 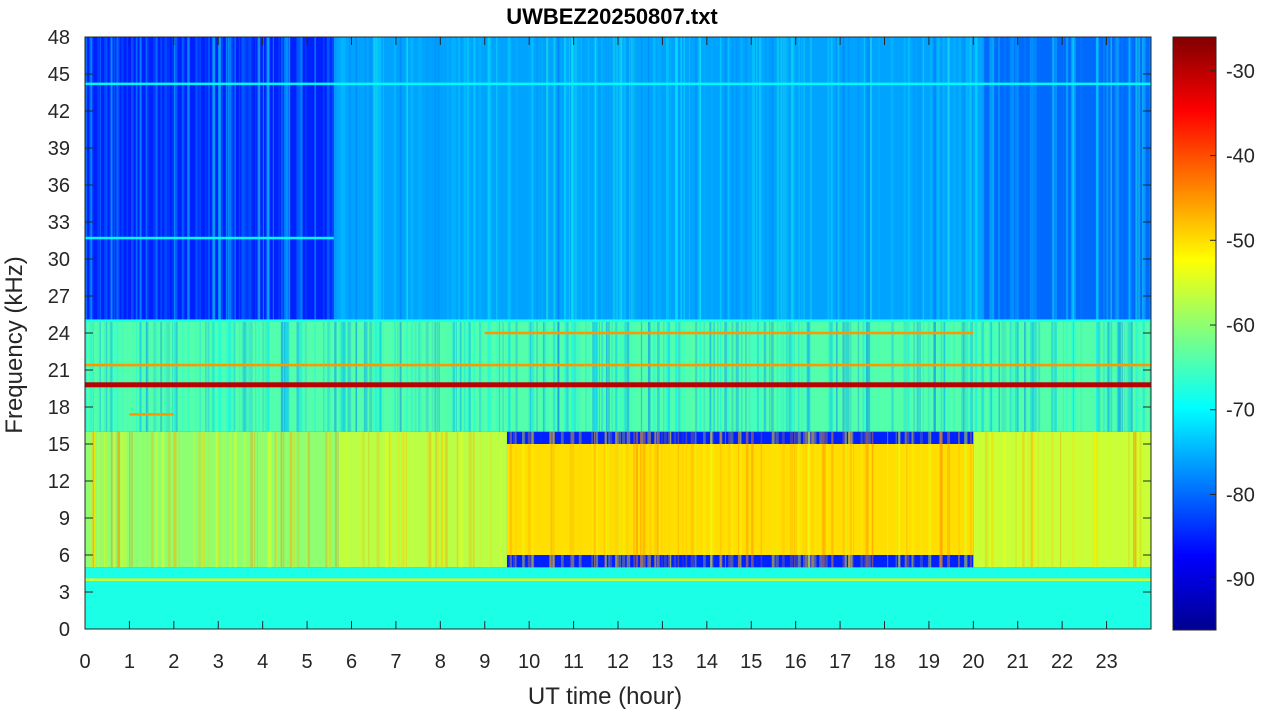 What do you see at coordinates (59, 223) in the screenshot?
I see `y-tick-label: 33` at bounding box center [59, 223].